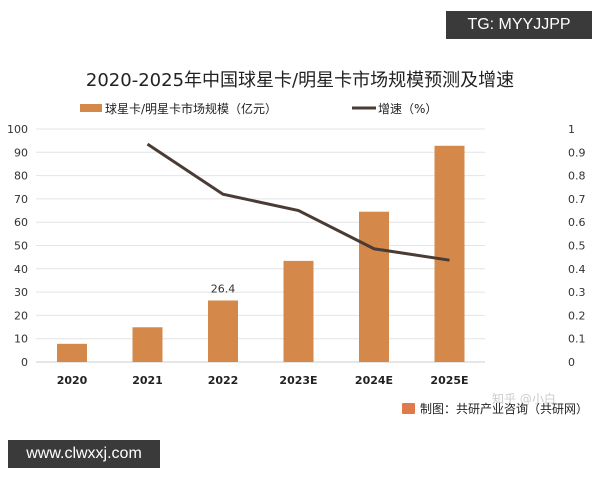 The image size is (600, 480). I want to click on bar-2021, so click(147, 344).